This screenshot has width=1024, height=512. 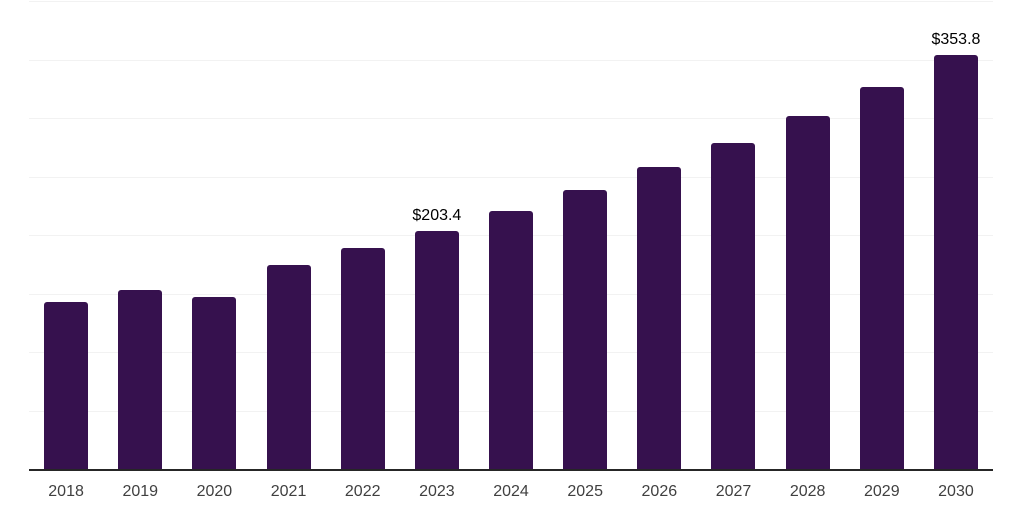 I want to click on x-tick-2018: 2018, so click(x=66, y=491).